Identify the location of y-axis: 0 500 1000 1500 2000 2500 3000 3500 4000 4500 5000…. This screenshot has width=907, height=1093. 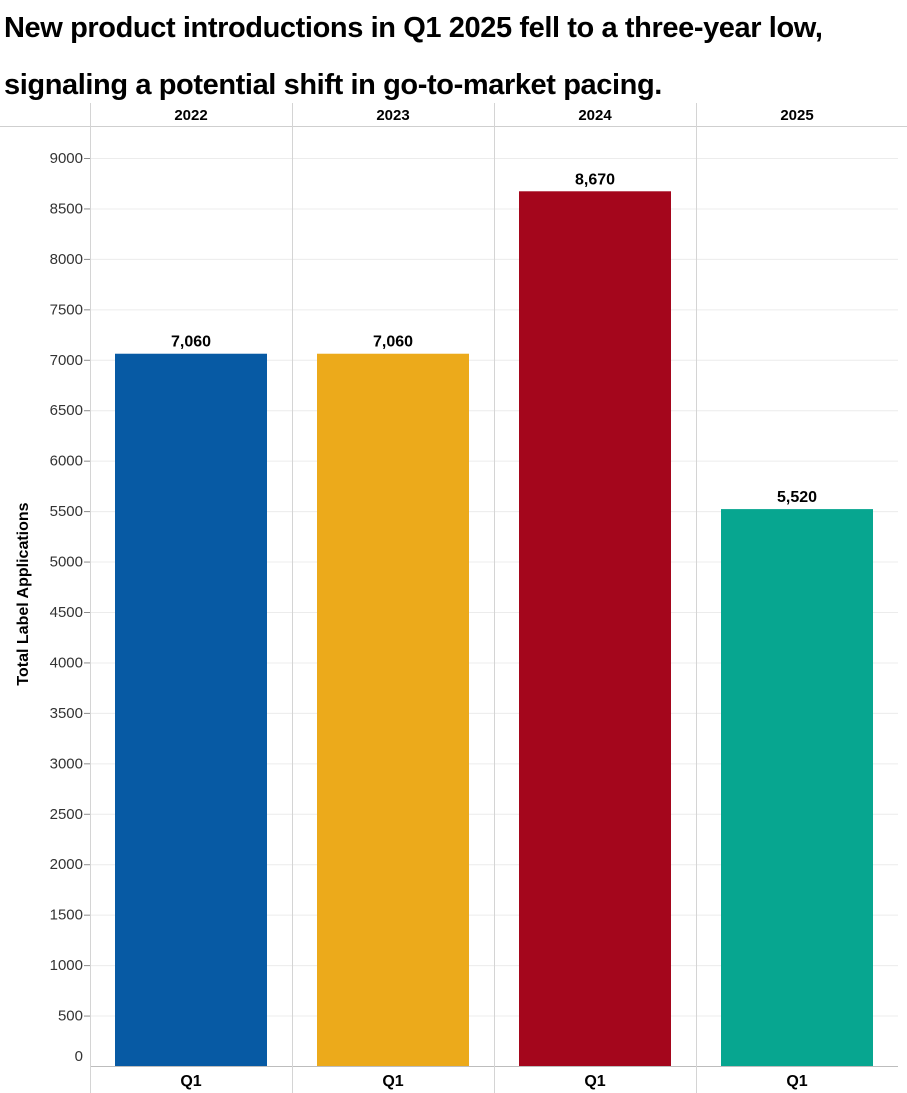
(70, 607).